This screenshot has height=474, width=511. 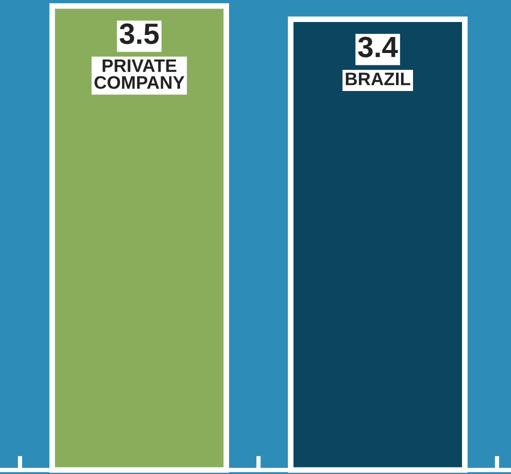 What do you see at coordinates (378, 79) in the screenshot?
I see `x-tick-label: BRAZIL` at bounding box center [378, 79].